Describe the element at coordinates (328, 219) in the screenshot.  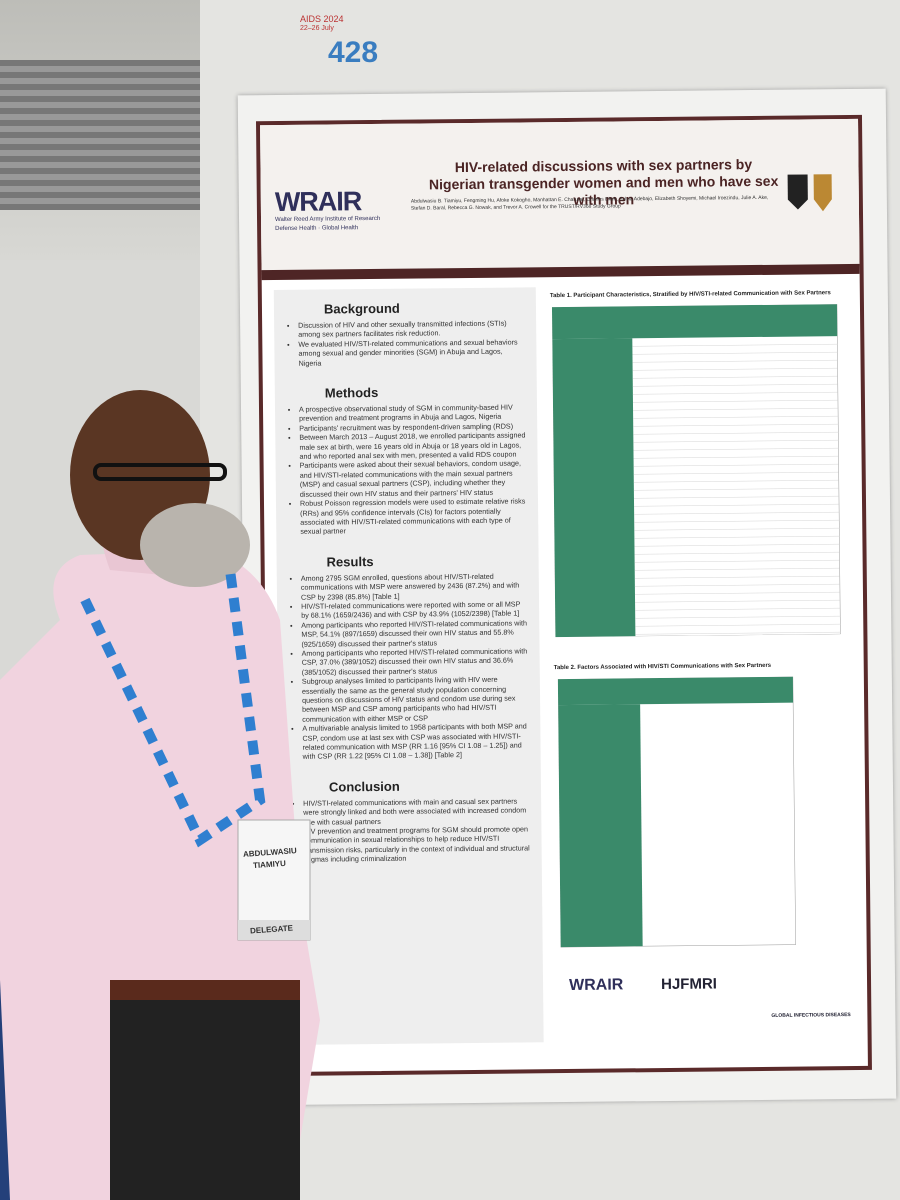
I see `logo-sub: Walter Reed Army Institute of Research` at that location.